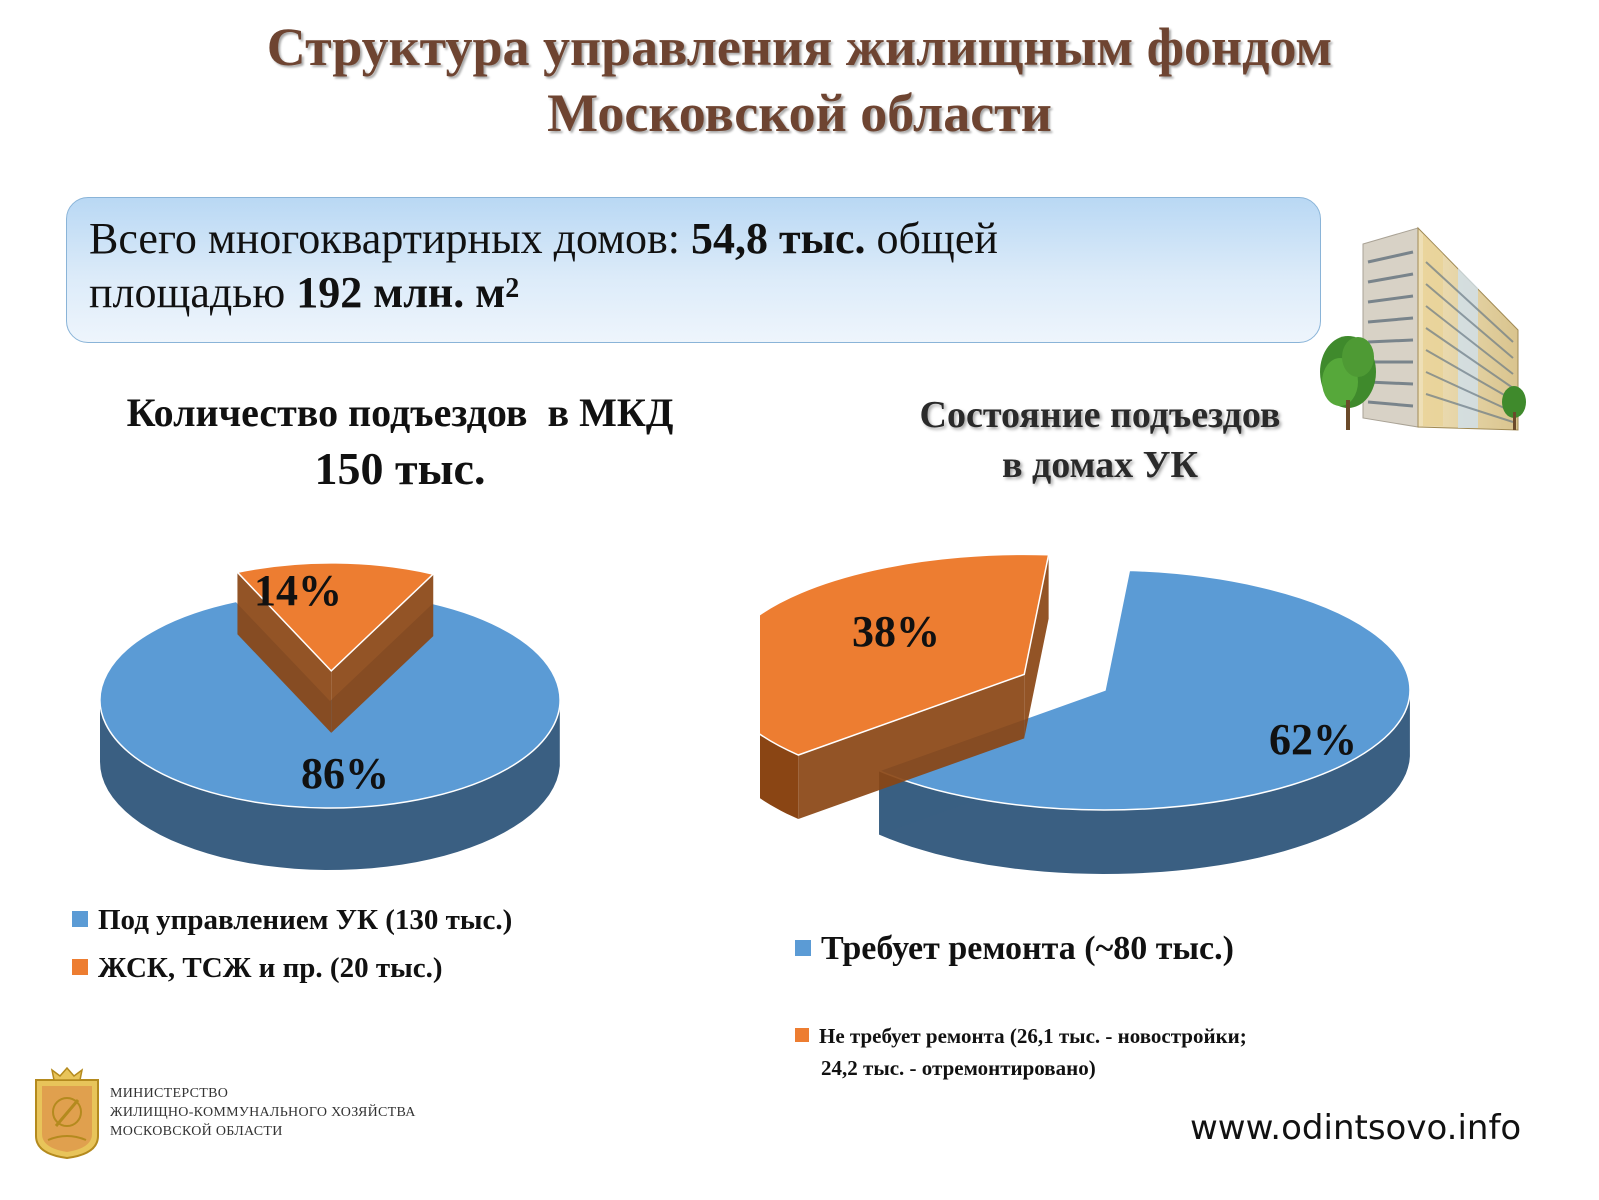 This screenshot has width=1599, height=1200. Describe the element at coordinates (694, 293) in the screenshot. I see `summary-line2: площадью 192 млн. м2` at that location.